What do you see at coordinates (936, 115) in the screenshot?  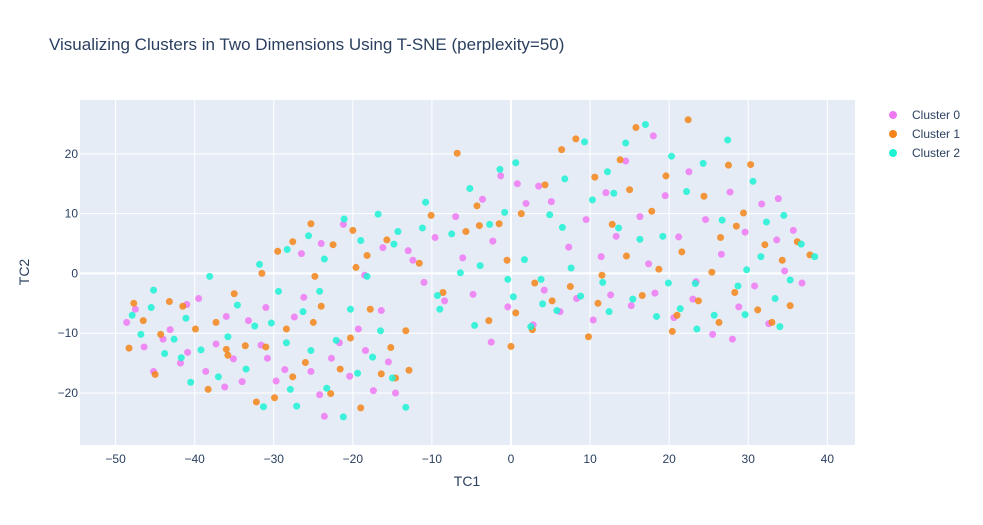 I see `legend-label-cluster-0: Cluster 0` at bounding box center [936, 115].